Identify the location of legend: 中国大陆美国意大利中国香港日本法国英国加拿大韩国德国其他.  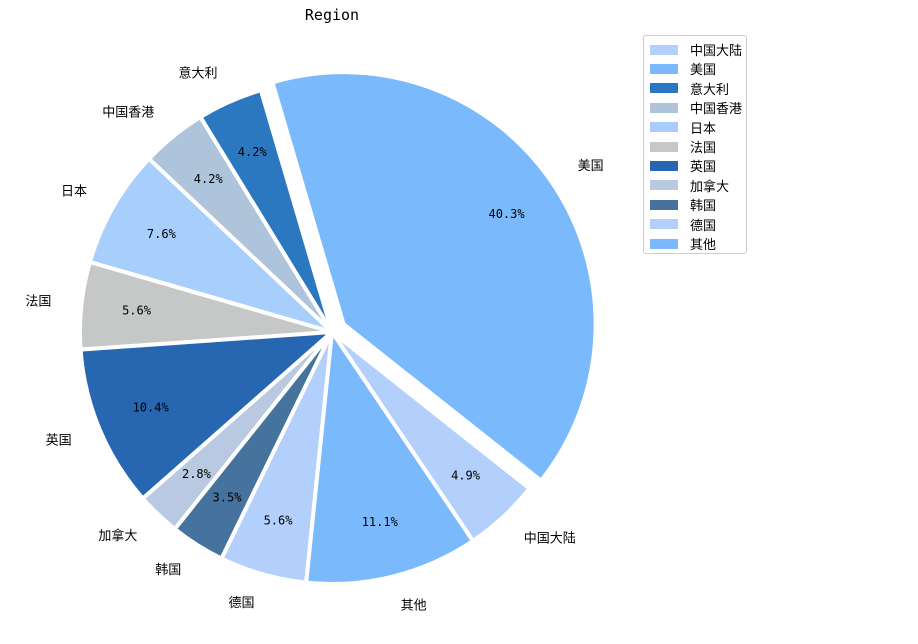
(695, 144).